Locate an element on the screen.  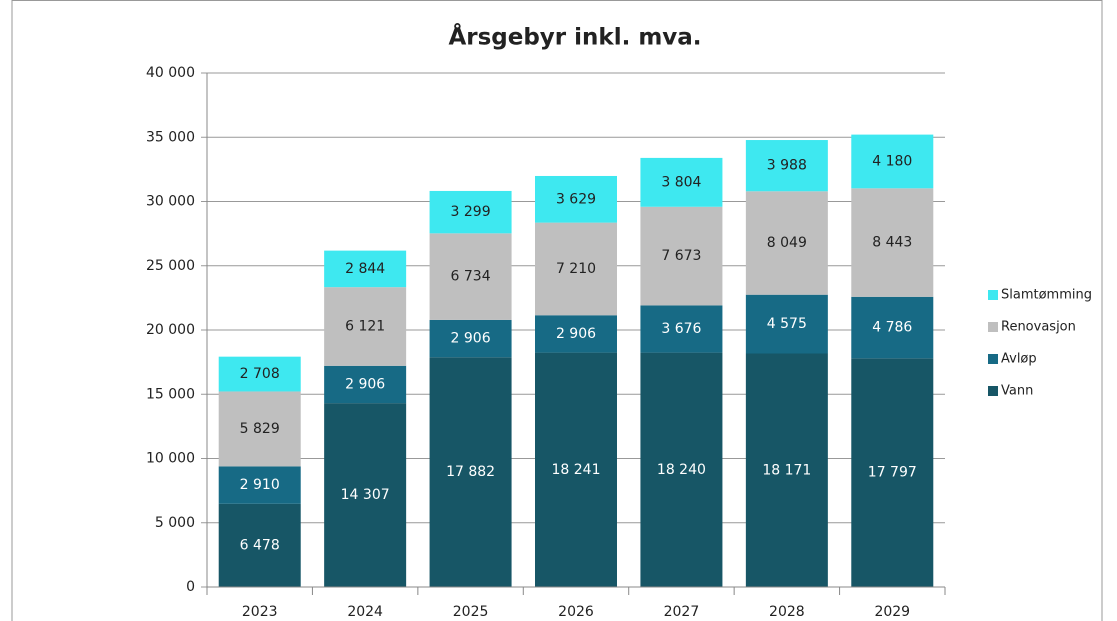
data-label: 3 988 is located at coordinates (787, 166).